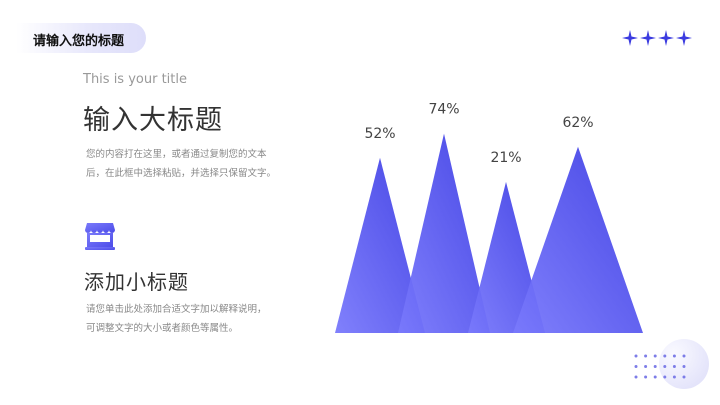 The width and height of the screenshot is (720, 405). What do you see at coordinates (136, 282) in the screenshot?
I see `subheading: 添加小标题` at bounding box center [136, 282].